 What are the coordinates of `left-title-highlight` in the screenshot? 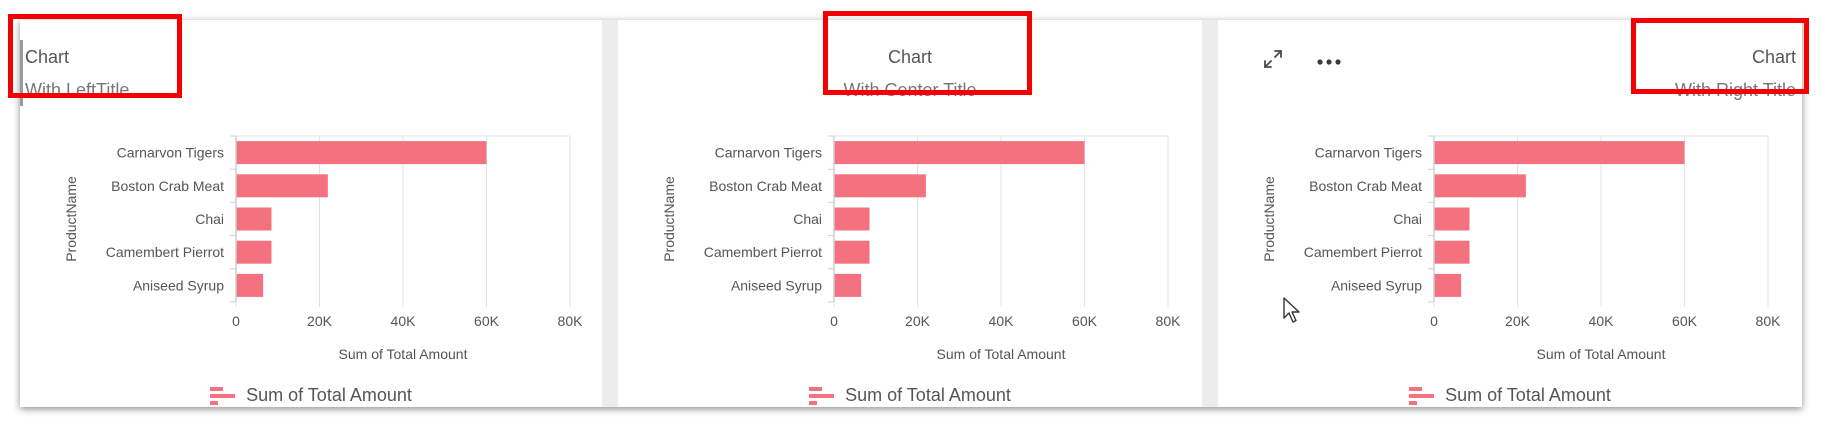 It's located at (95, 56).